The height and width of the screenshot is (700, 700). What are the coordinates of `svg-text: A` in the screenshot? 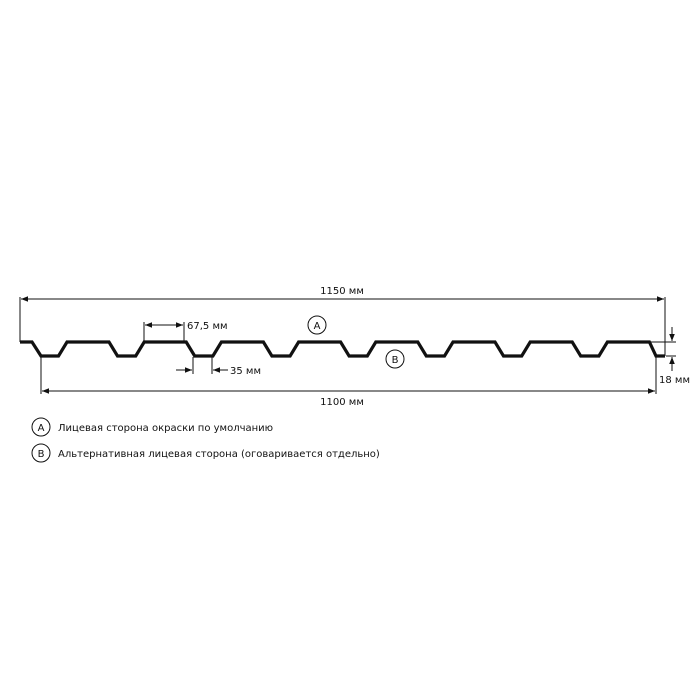 It's located at (317, 326).